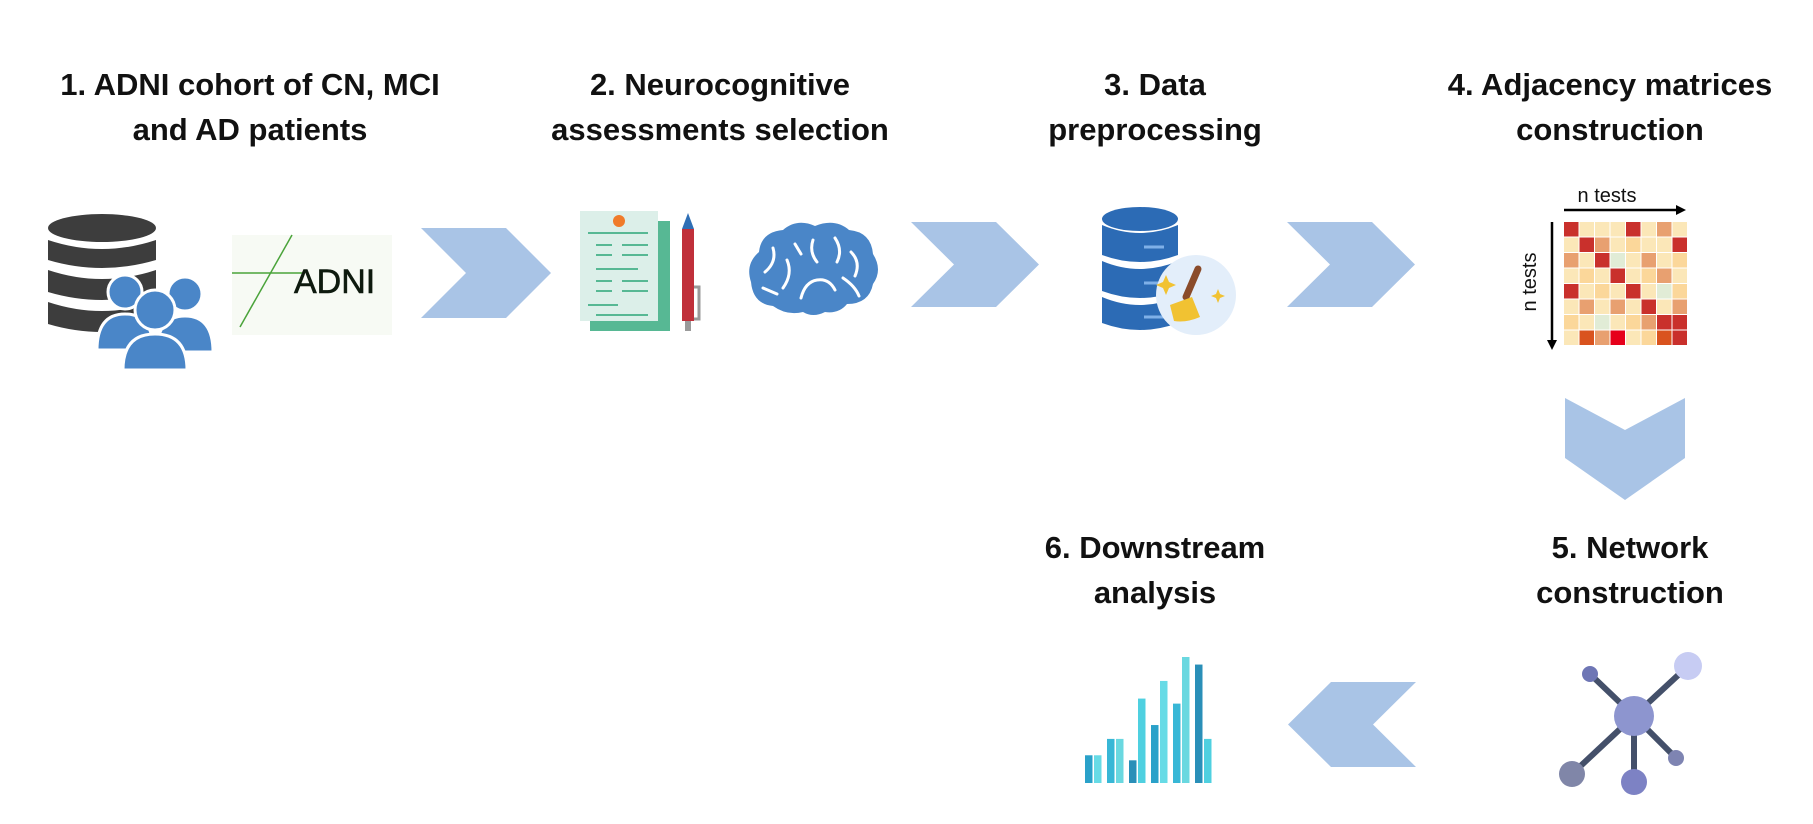 This screenshot has height=824, width=1813. I want to click on adni-logo: ADNI, so click(312, 284).